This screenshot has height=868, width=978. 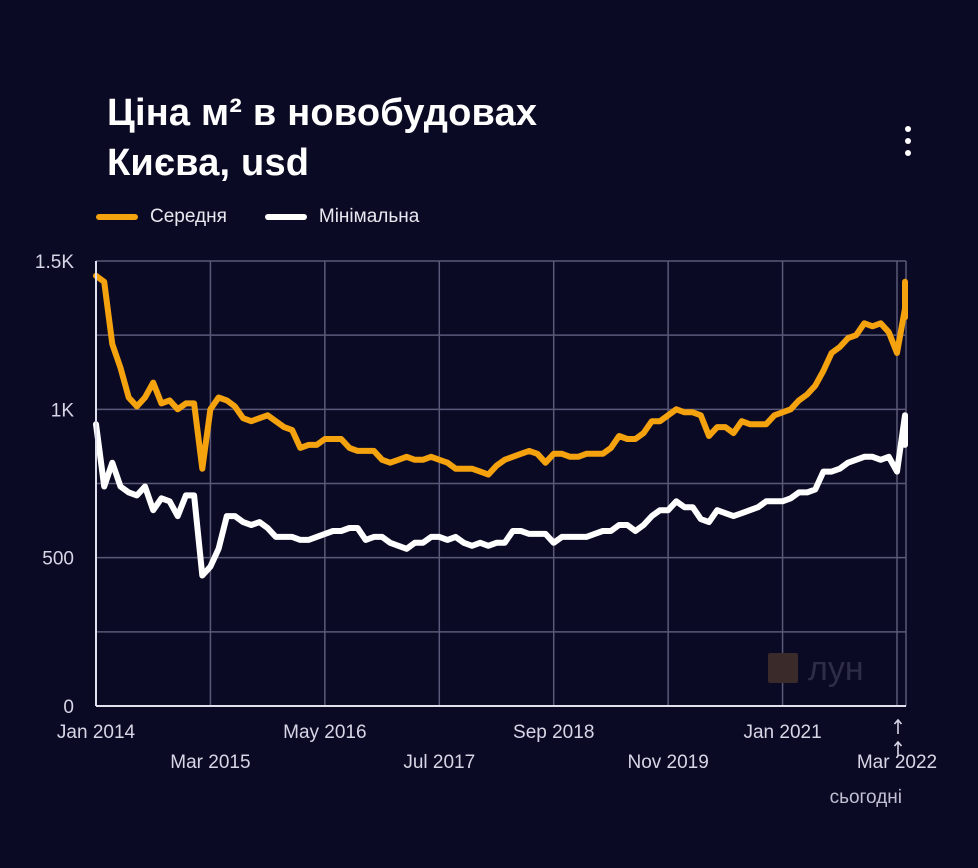 I want to click on y-tick-label: 1.5K, so click(x=54, y=262).